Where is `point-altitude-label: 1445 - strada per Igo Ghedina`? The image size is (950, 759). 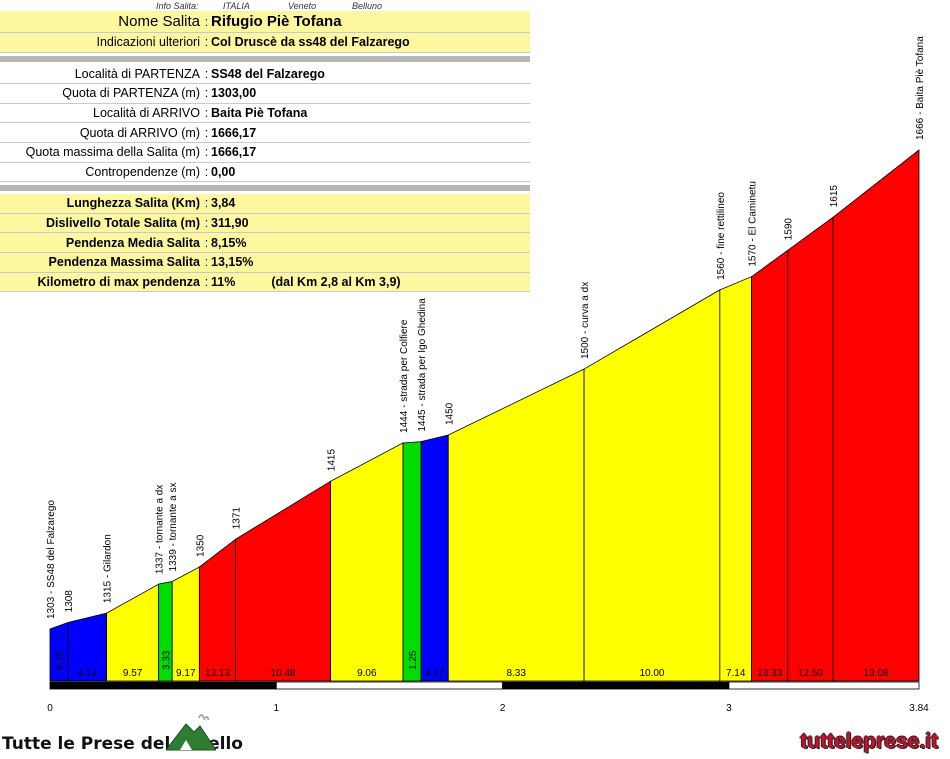
point-altitude-label: 1445 - strada per Igo Ghedina is located at coordinates (422, 365).